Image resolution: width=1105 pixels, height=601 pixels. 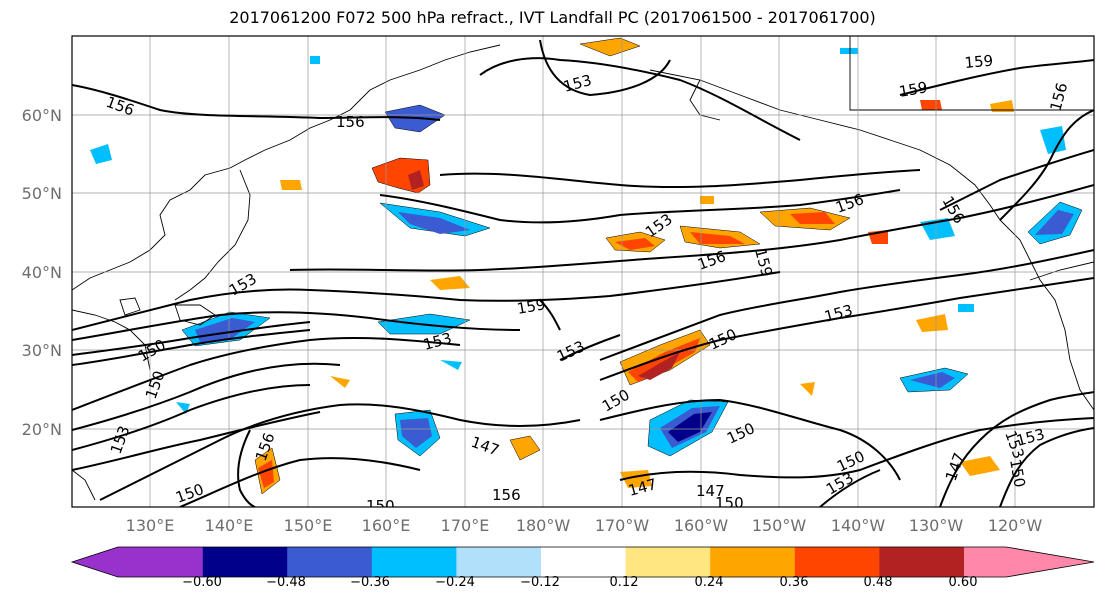 I want to click on colorbar-tick-label: −0.60, so click(x=202, y=582).